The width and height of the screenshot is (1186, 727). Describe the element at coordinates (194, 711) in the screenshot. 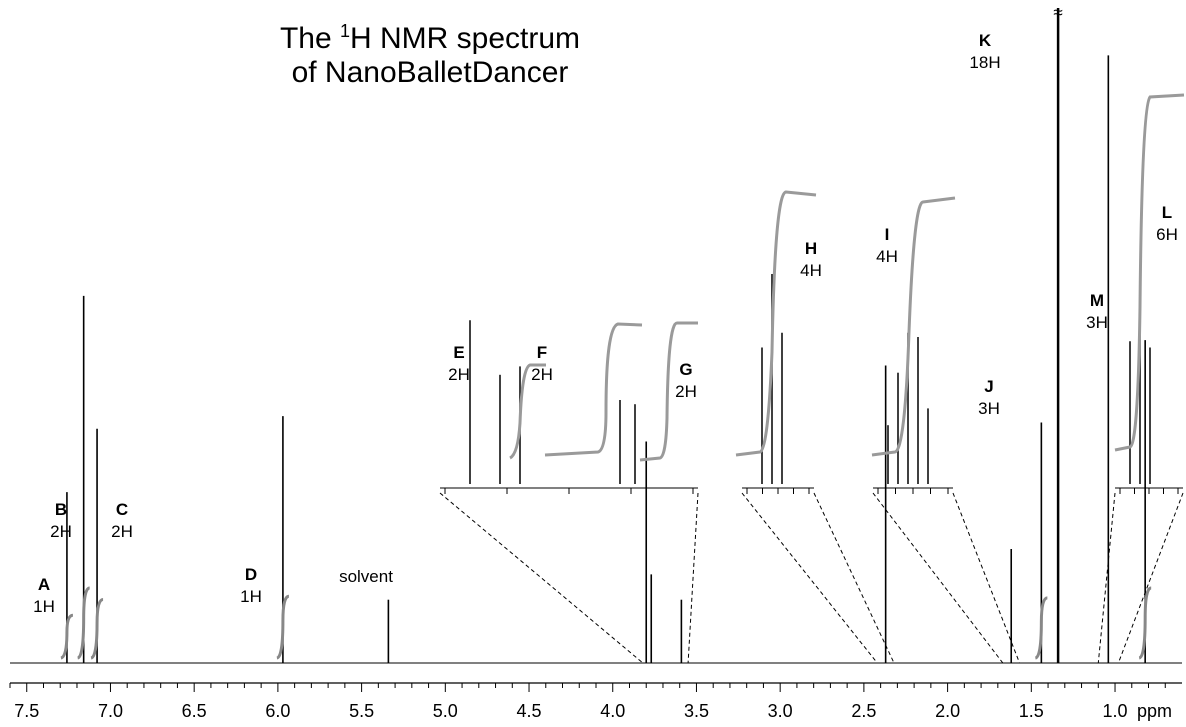

I see `x-tick-label: 6.5` at that location.